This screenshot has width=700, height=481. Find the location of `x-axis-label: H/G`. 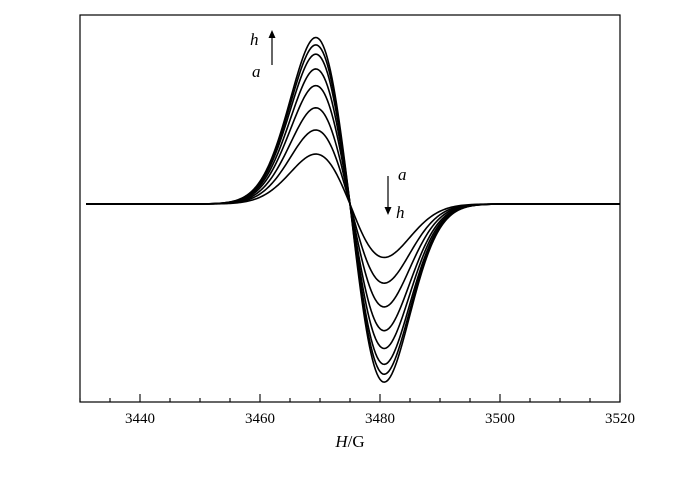

x-axis-label: H/G is located at coordinates (349, 441).